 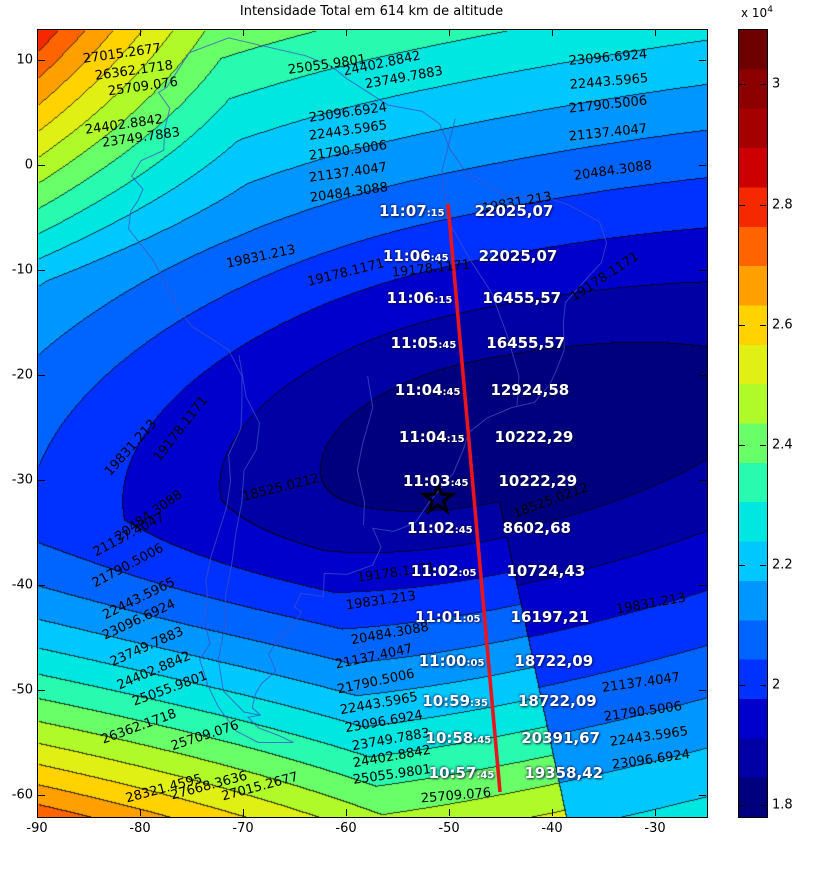 What do you see at coordinates (411, 211) in the screenshot?
I see `track-time-label: 11:07:15` at bounding box center [411, 211].